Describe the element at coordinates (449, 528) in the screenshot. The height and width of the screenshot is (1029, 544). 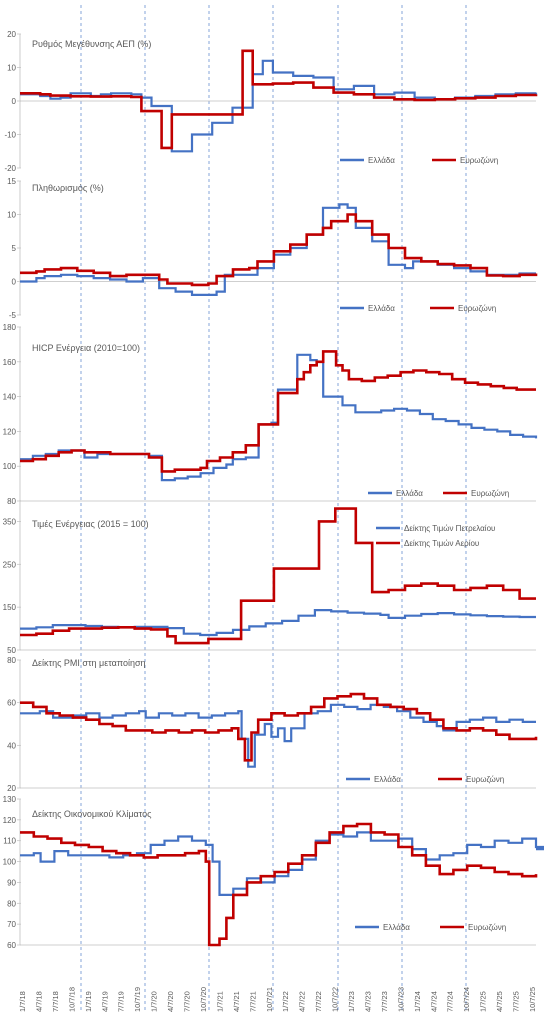
I see `legend-label: Δείκτης Τιμών Πετρελαίου` at that location.